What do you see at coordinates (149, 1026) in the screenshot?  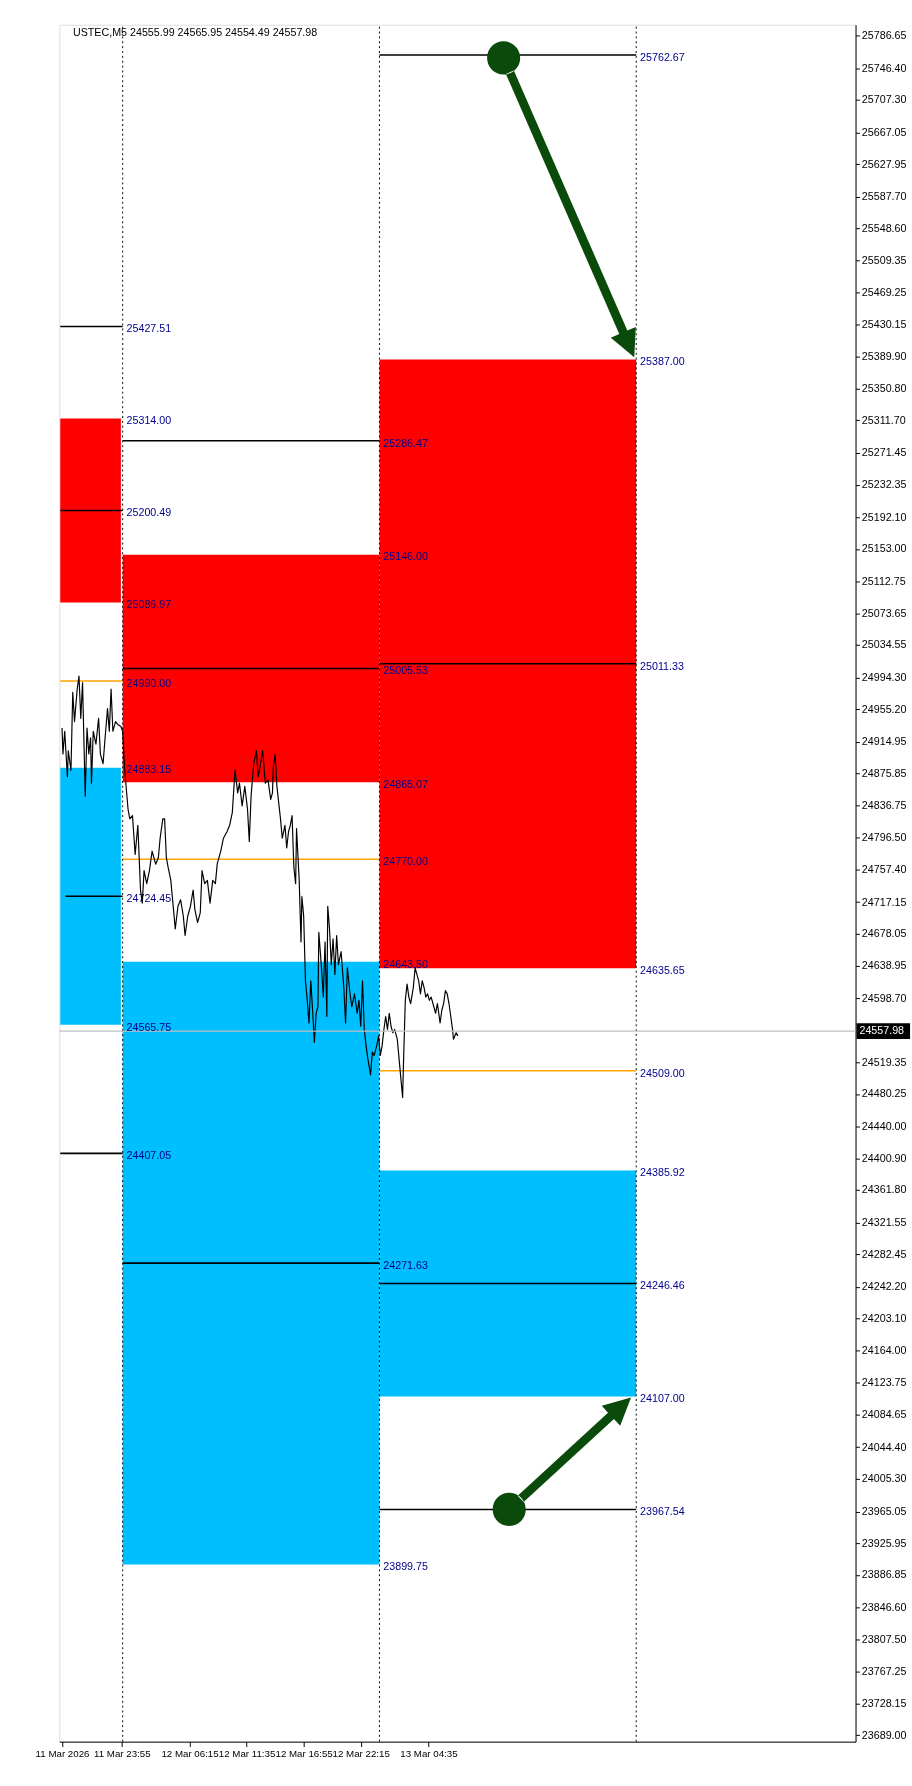 I see `annotation: 24565.75` at bounding box center [149, 1026].